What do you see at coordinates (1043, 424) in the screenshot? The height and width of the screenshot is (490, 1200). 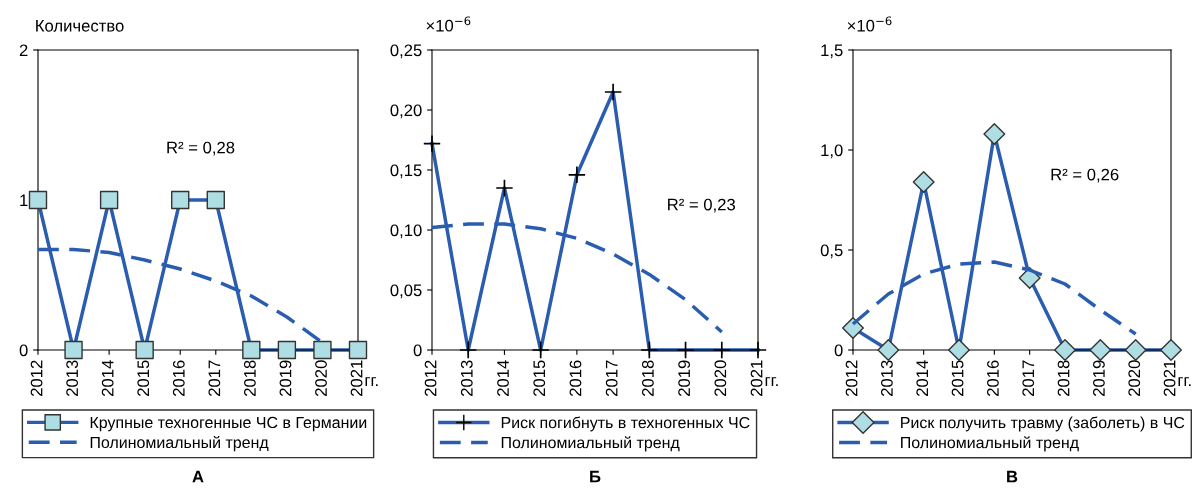 I see `legend-label: Риск получить травму (заболеть) в ЧС` at bounding box center [1043, 424].